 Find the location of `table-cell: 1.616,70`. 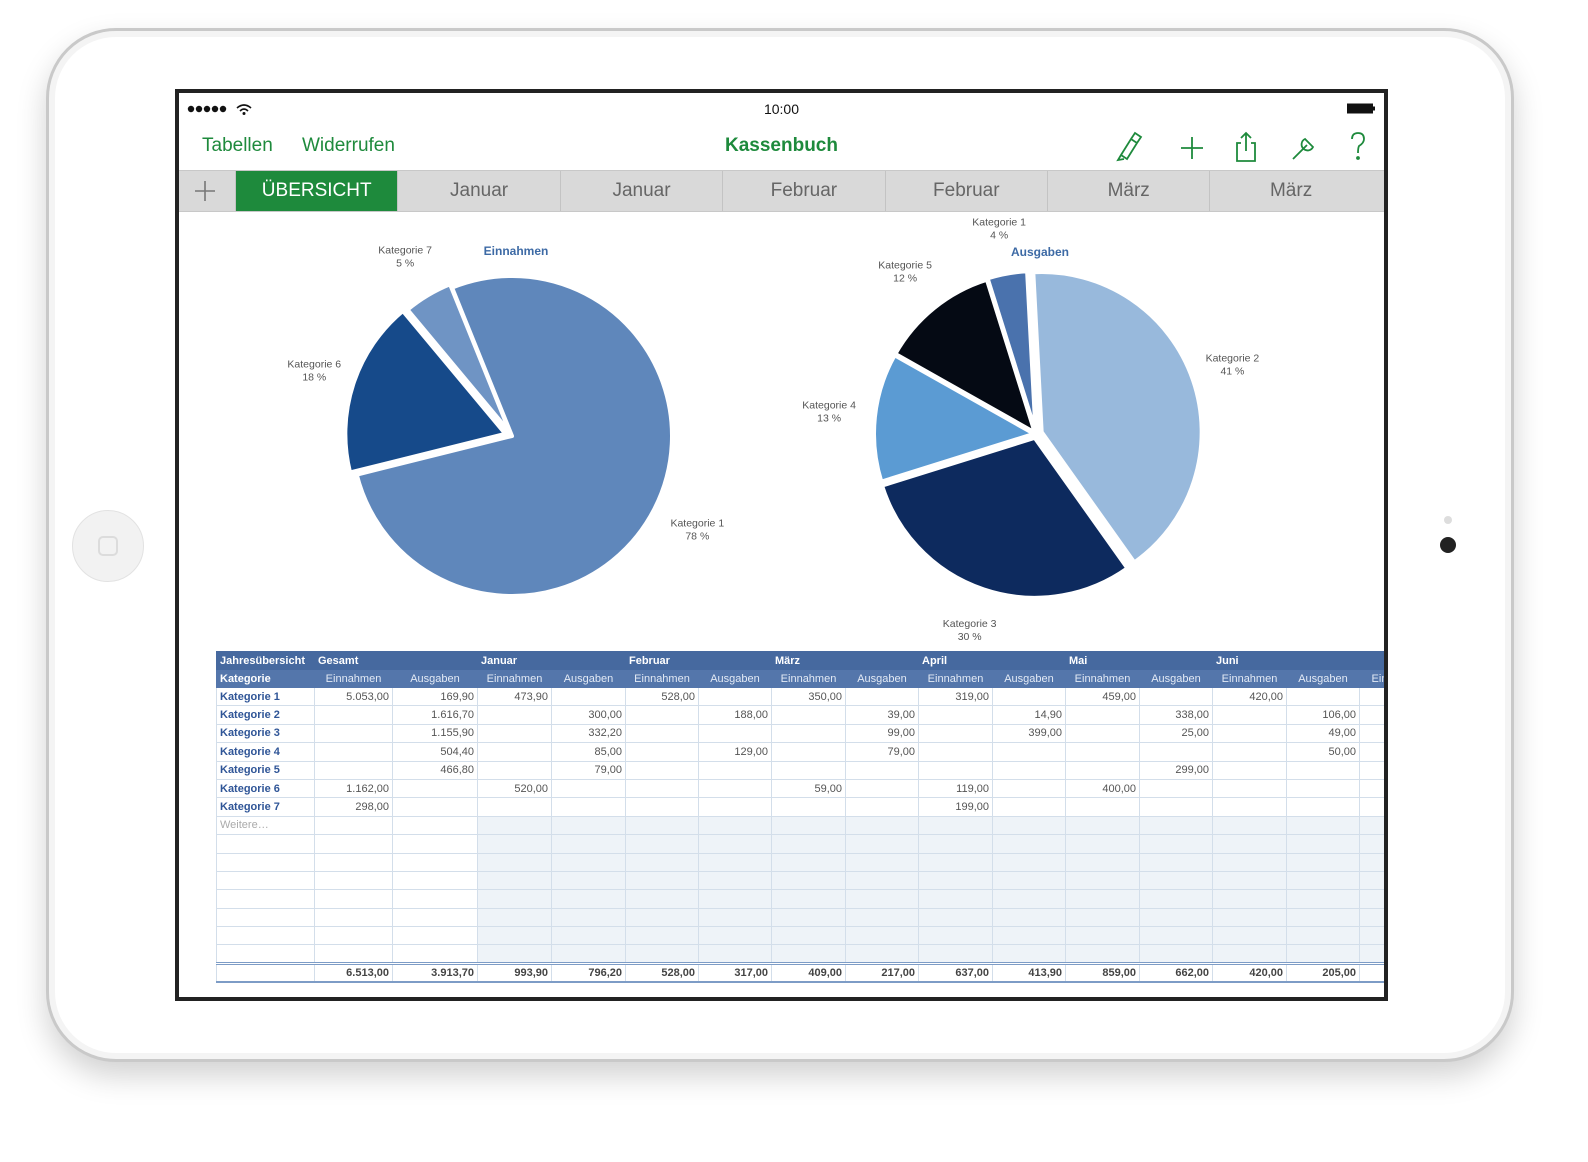

table-cell: 1.616,70 is located at coordinates (435, 715).